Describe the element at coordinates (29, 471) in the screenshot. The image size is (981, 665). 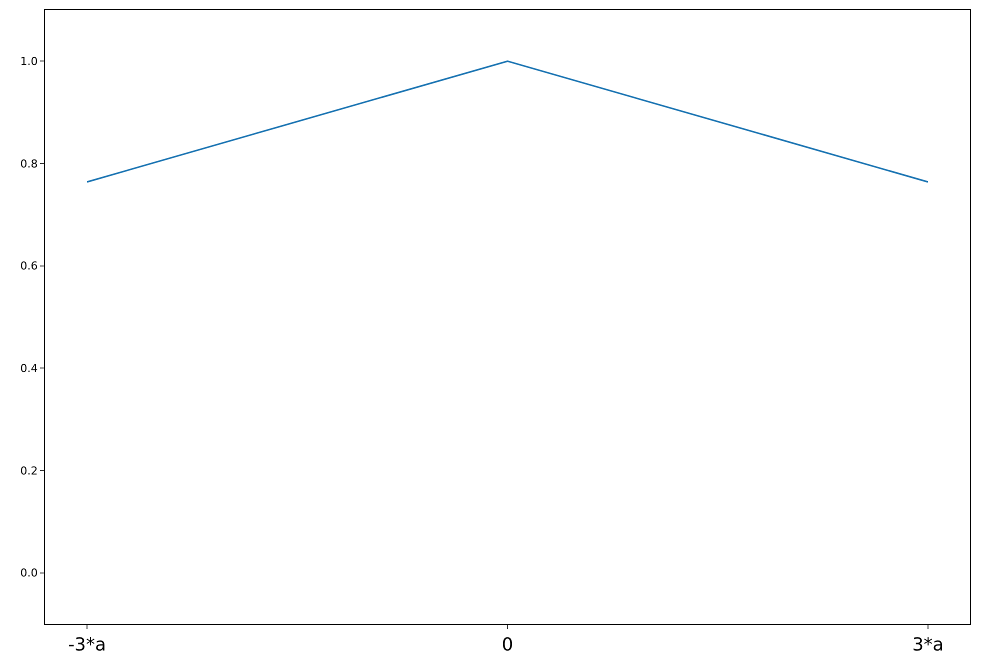
I see `y-tick-label: 0.2` at that location.